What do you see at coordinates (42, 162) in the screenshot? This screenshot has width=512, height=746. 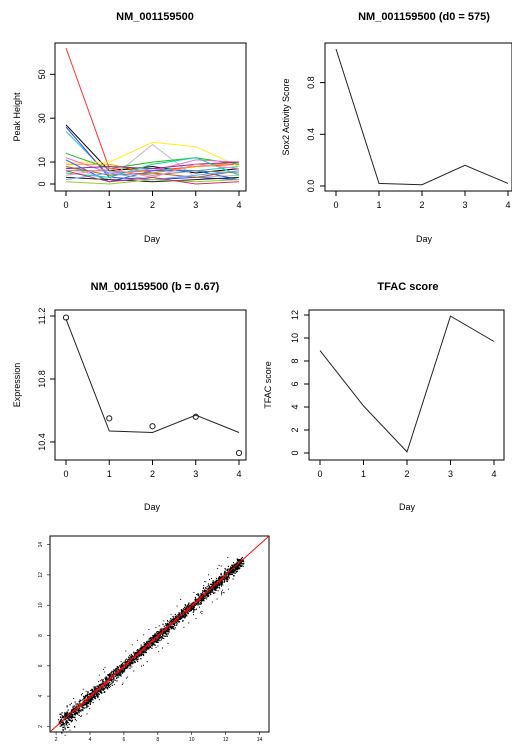 I see `peak-height-y-tick-label: 10` at bounding box center [42, 162].